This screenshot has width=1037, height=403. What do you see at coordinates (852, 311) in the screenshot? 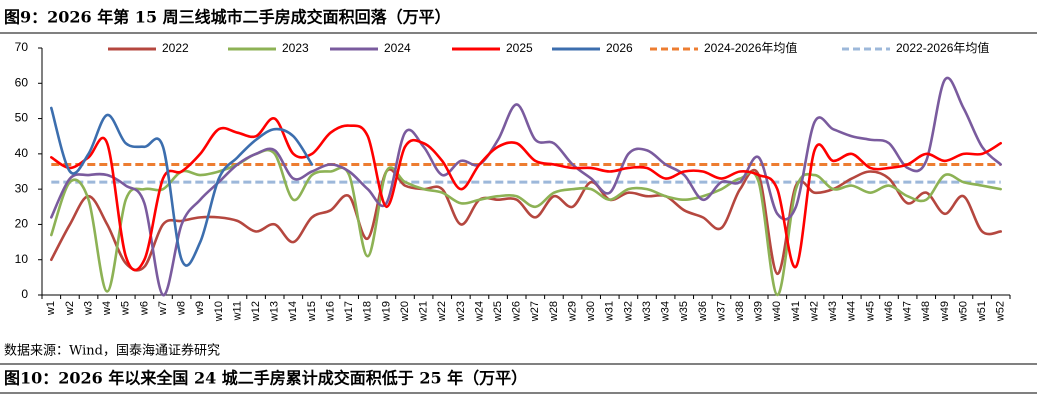
I see `x-tick-label: w44` at bounding box center [852, 311].